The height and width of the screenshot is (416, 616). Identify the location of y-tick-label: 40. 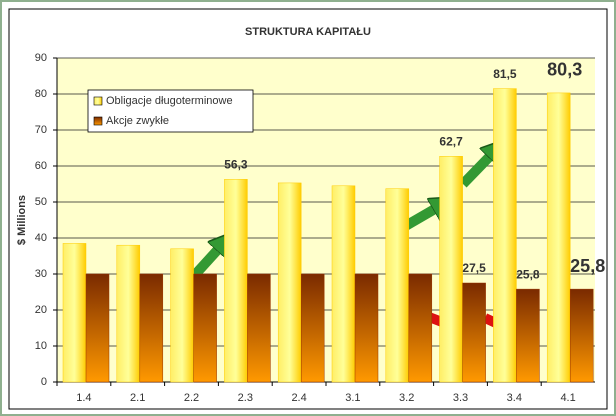
(41, 238).